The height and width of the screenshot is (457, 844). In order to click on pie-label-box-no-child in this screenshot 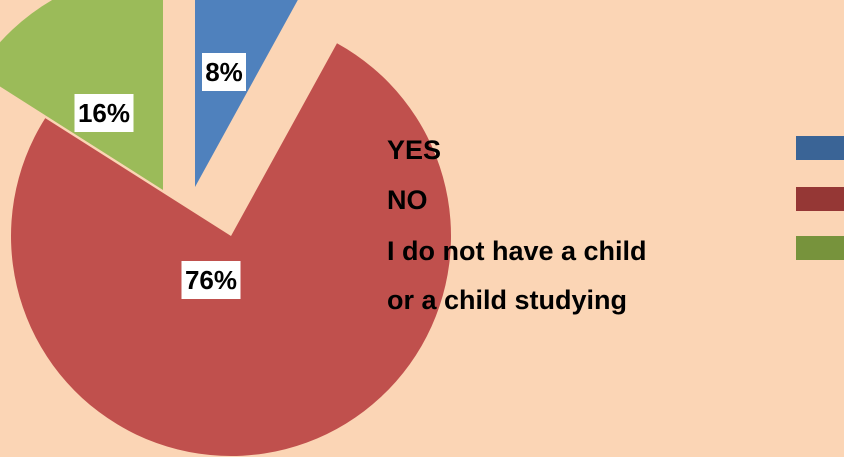, I will do `click(104, 113)`.